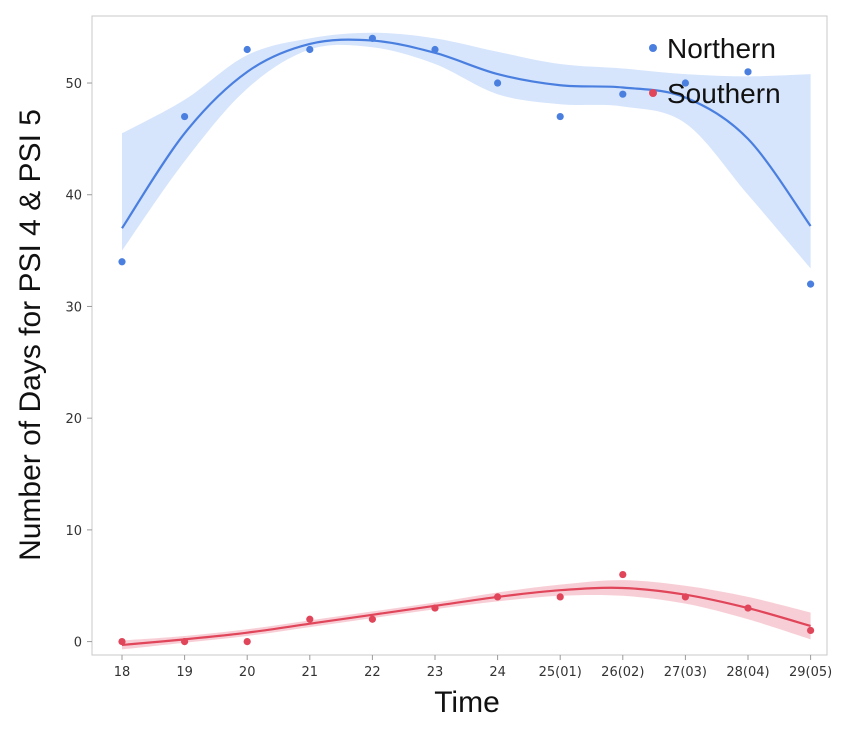  Describe the element at coordinates (560, 672) in the screenshot. I see `x-tick-label: 25(01)` at that location.